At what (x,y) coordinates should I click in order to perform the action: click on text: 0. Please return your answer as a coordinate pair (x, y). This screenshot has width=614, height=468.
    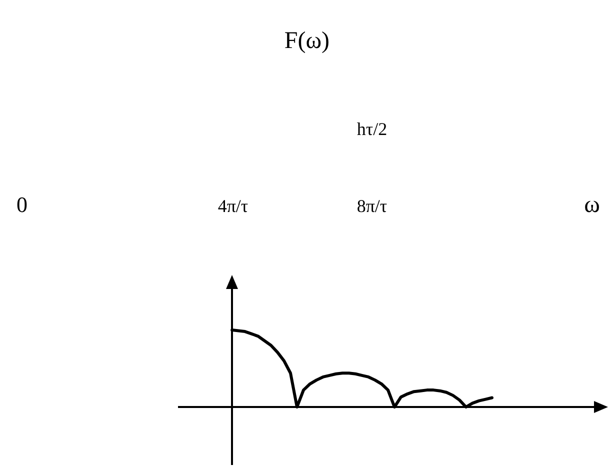
    Looking at the image, I should click on (22, 204).